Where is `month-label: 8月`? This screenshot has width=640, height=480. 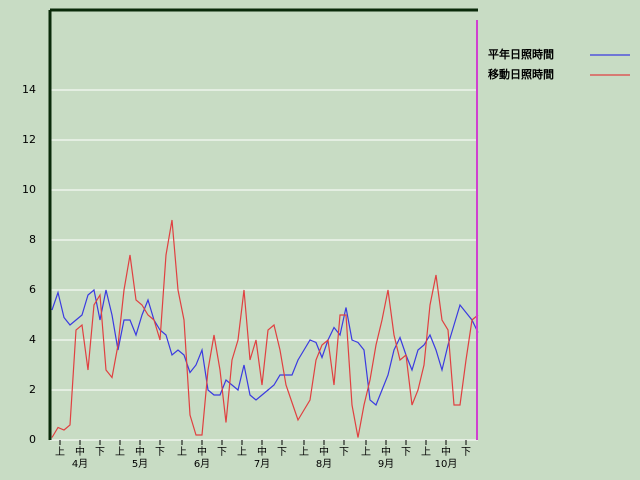 month-label: 8月 is located at coordinates (324, 464).